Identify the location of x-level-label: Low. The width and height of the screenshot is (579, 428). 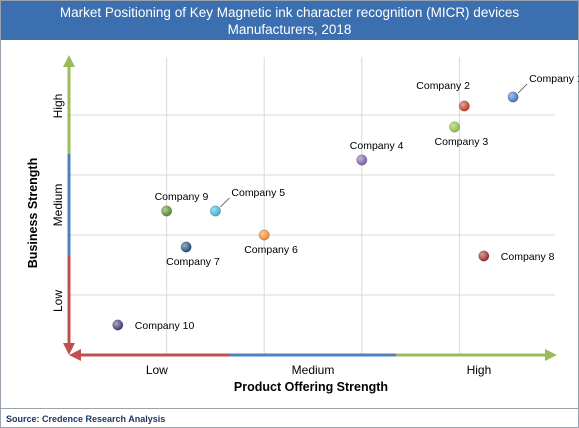
(157, 370).